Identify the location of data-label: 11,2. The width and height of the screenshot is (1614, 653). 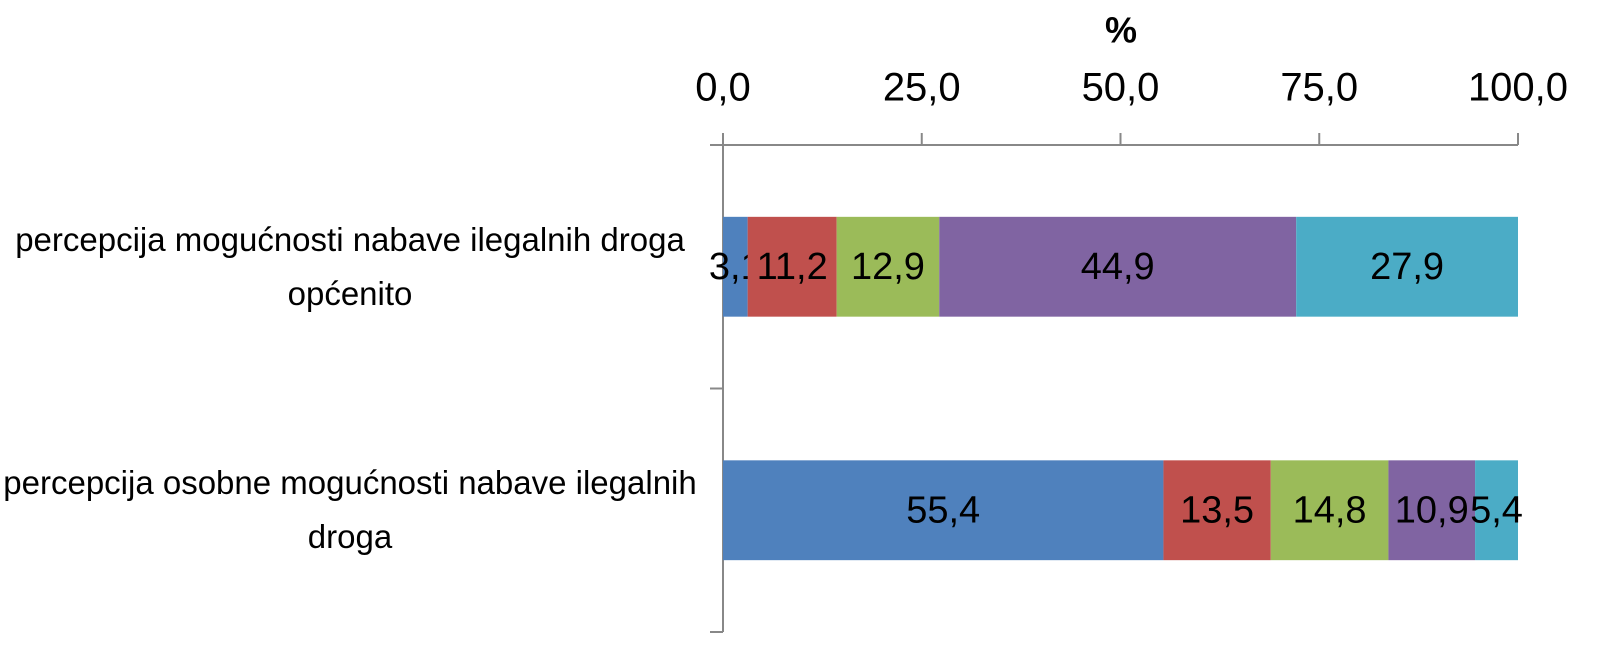
(792, 267).